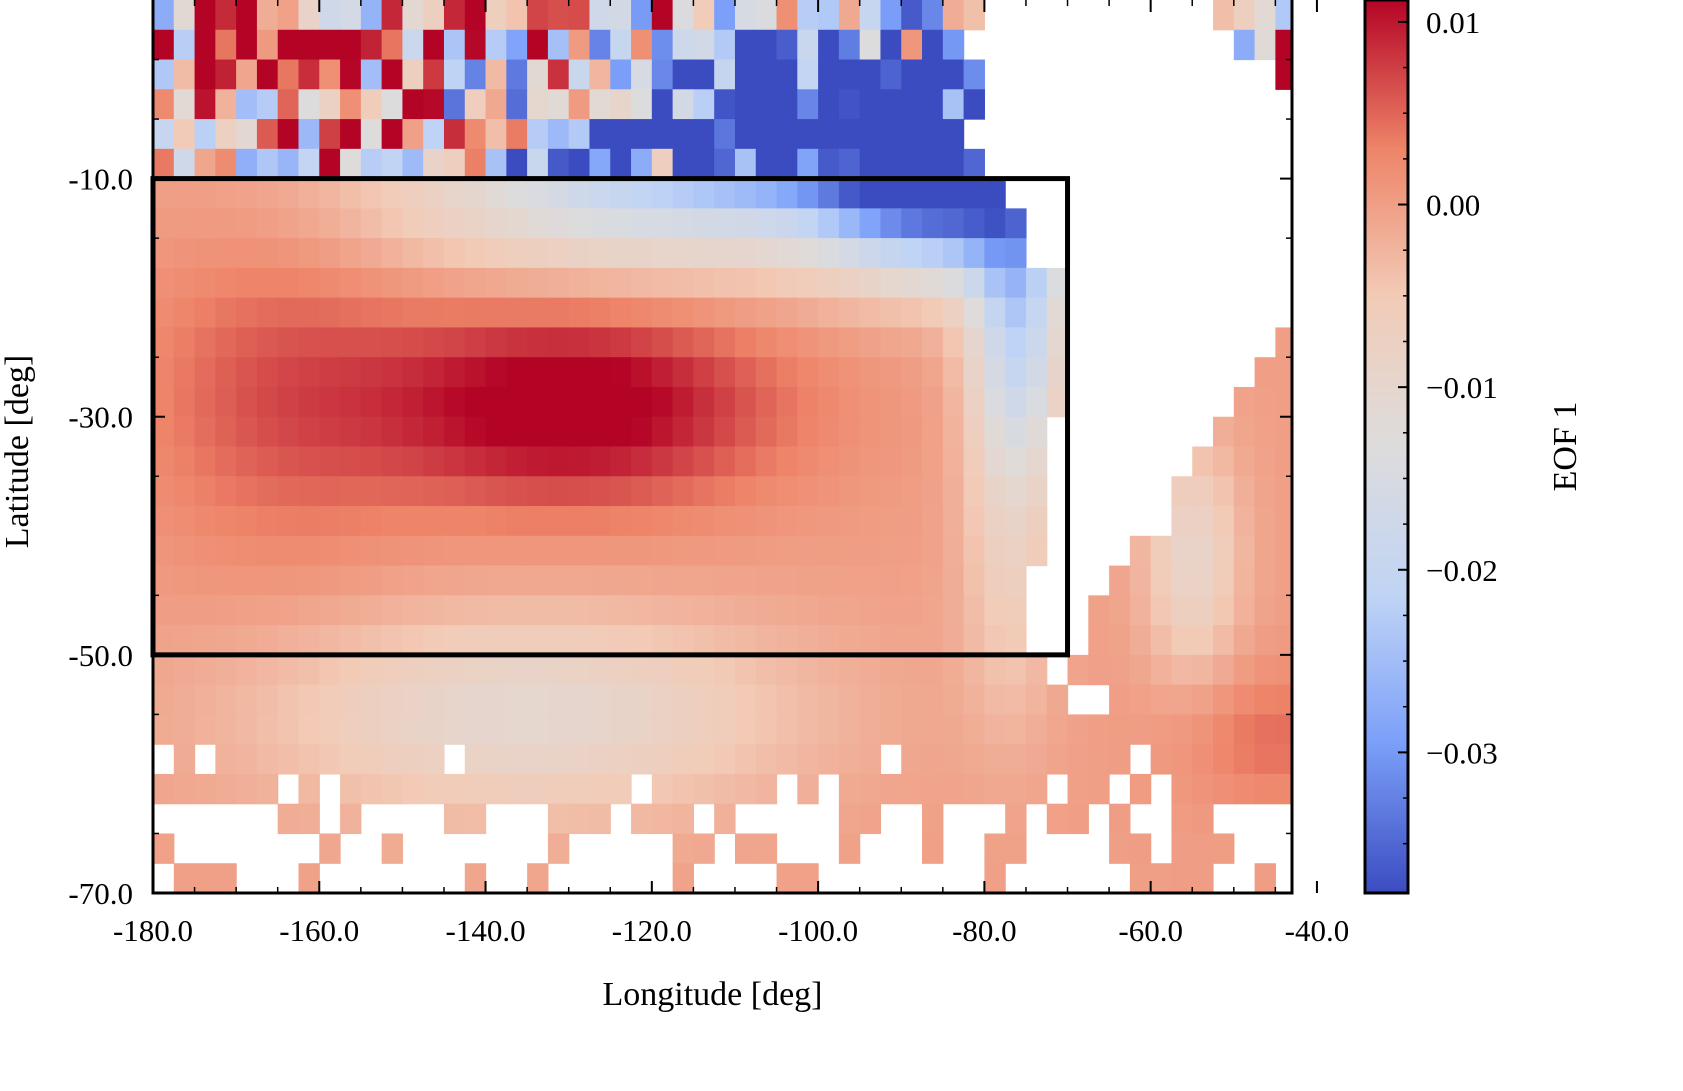 This screenshot has width=1683, height=1091. I want to click on colorbar-tick-label: 0.00, so click(1453, 205).